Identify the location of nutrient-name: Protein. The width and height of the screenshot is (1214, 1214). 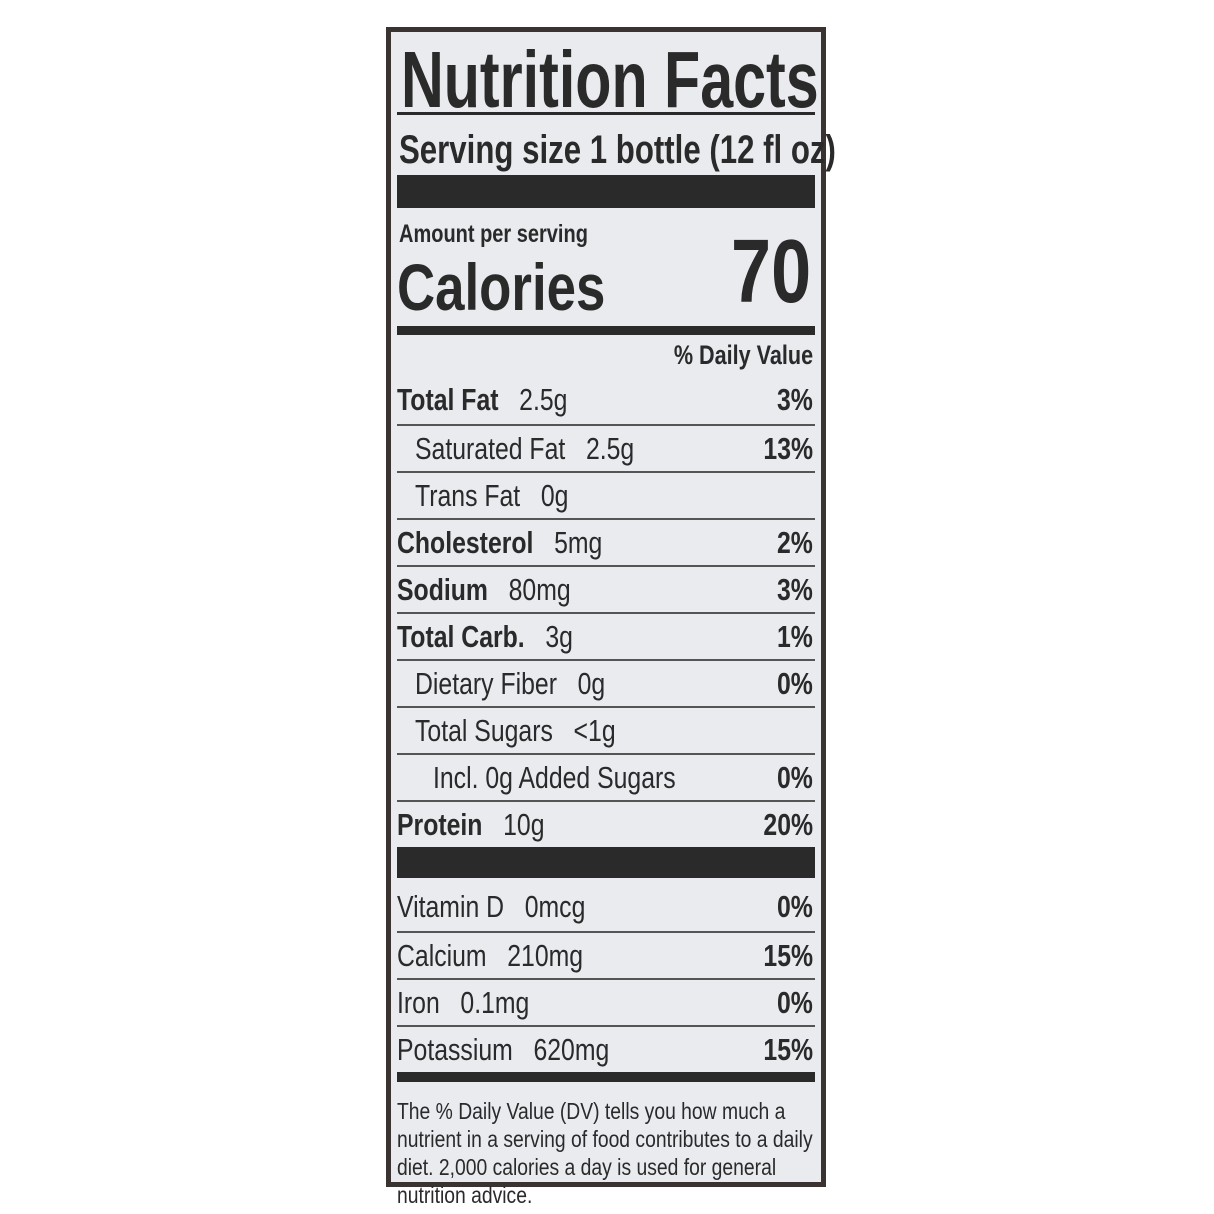
(440, 824).